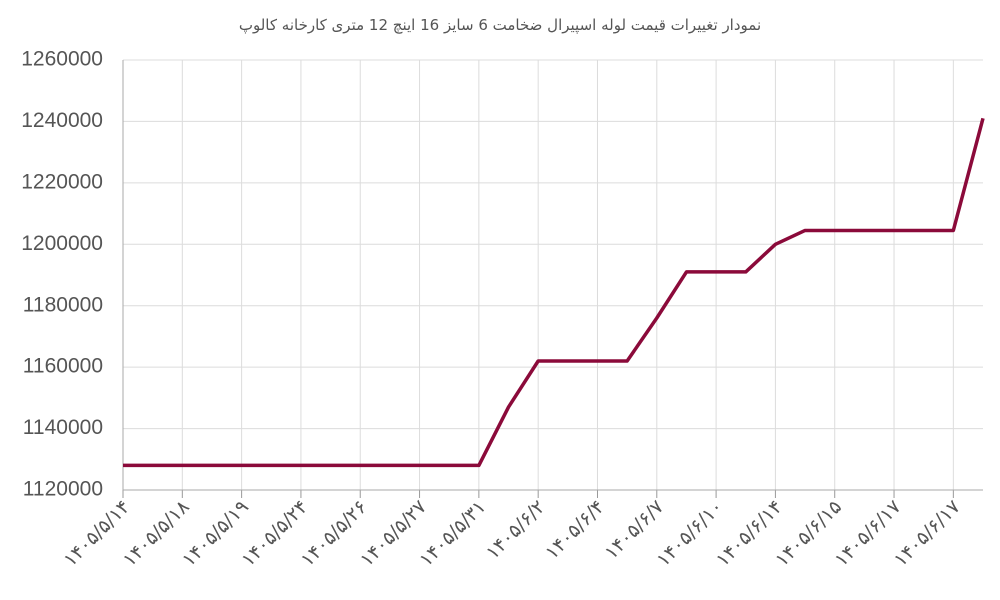 Image resolution: width=1000 pixels, height=600 pixels. I want to click on y-tick-label: 1160000, so click(63, 366).